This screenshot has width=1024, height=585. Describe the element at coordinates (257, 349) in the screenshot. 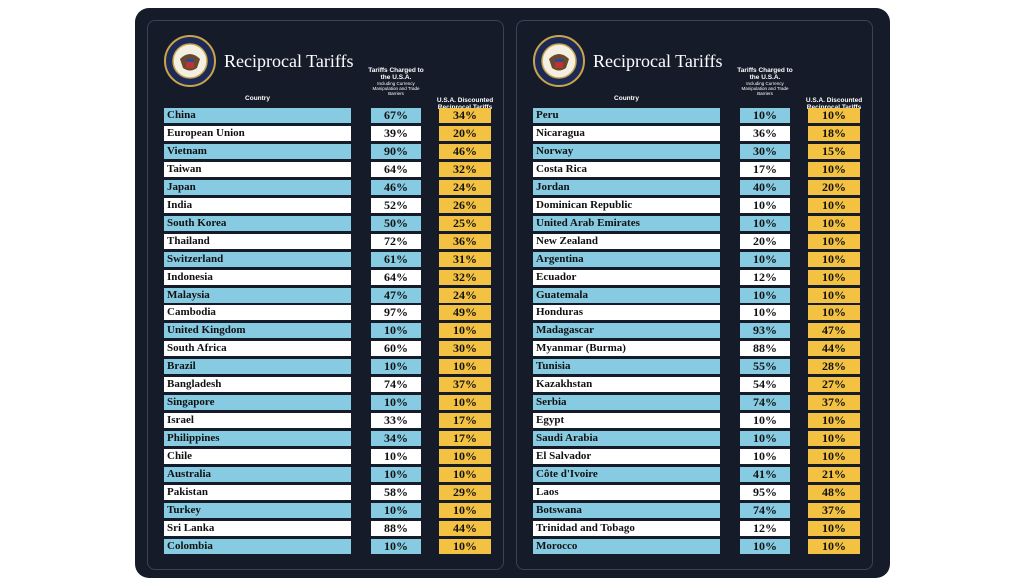

I see `country-cell: South Africa` at that location.